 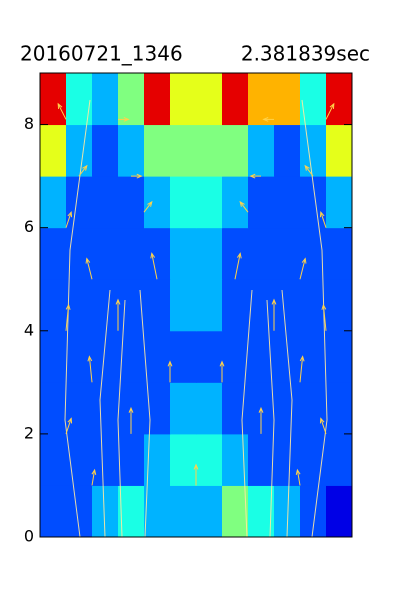 I want to click on y-tick-label: 0, so click(x=29, y=536).